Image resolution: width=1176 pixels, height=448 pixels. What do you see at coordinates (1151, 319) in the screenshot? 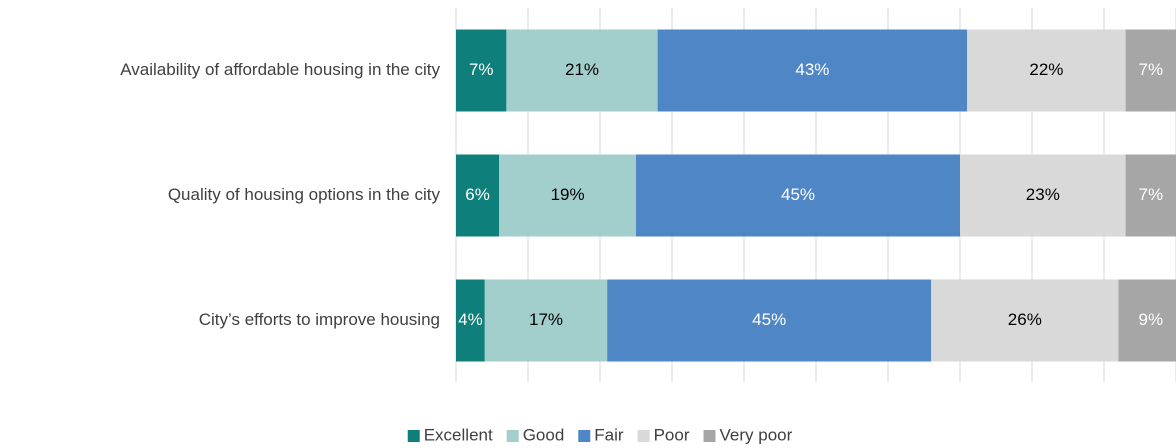
I see `data-label: 9%` at bounding box center [1151, 319].